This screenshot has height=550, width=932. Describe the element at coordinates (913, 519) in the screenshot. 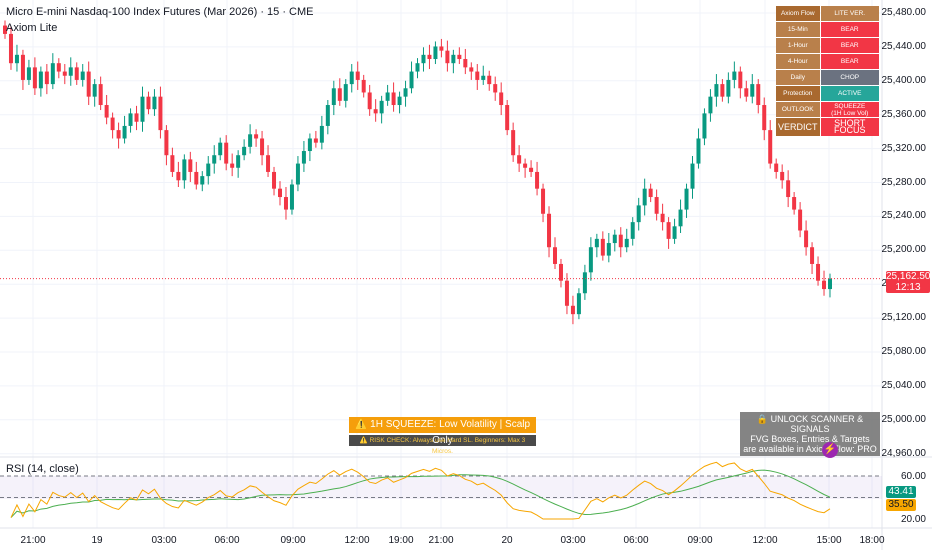

I see `rsi-level-20: 20.00` at that location.